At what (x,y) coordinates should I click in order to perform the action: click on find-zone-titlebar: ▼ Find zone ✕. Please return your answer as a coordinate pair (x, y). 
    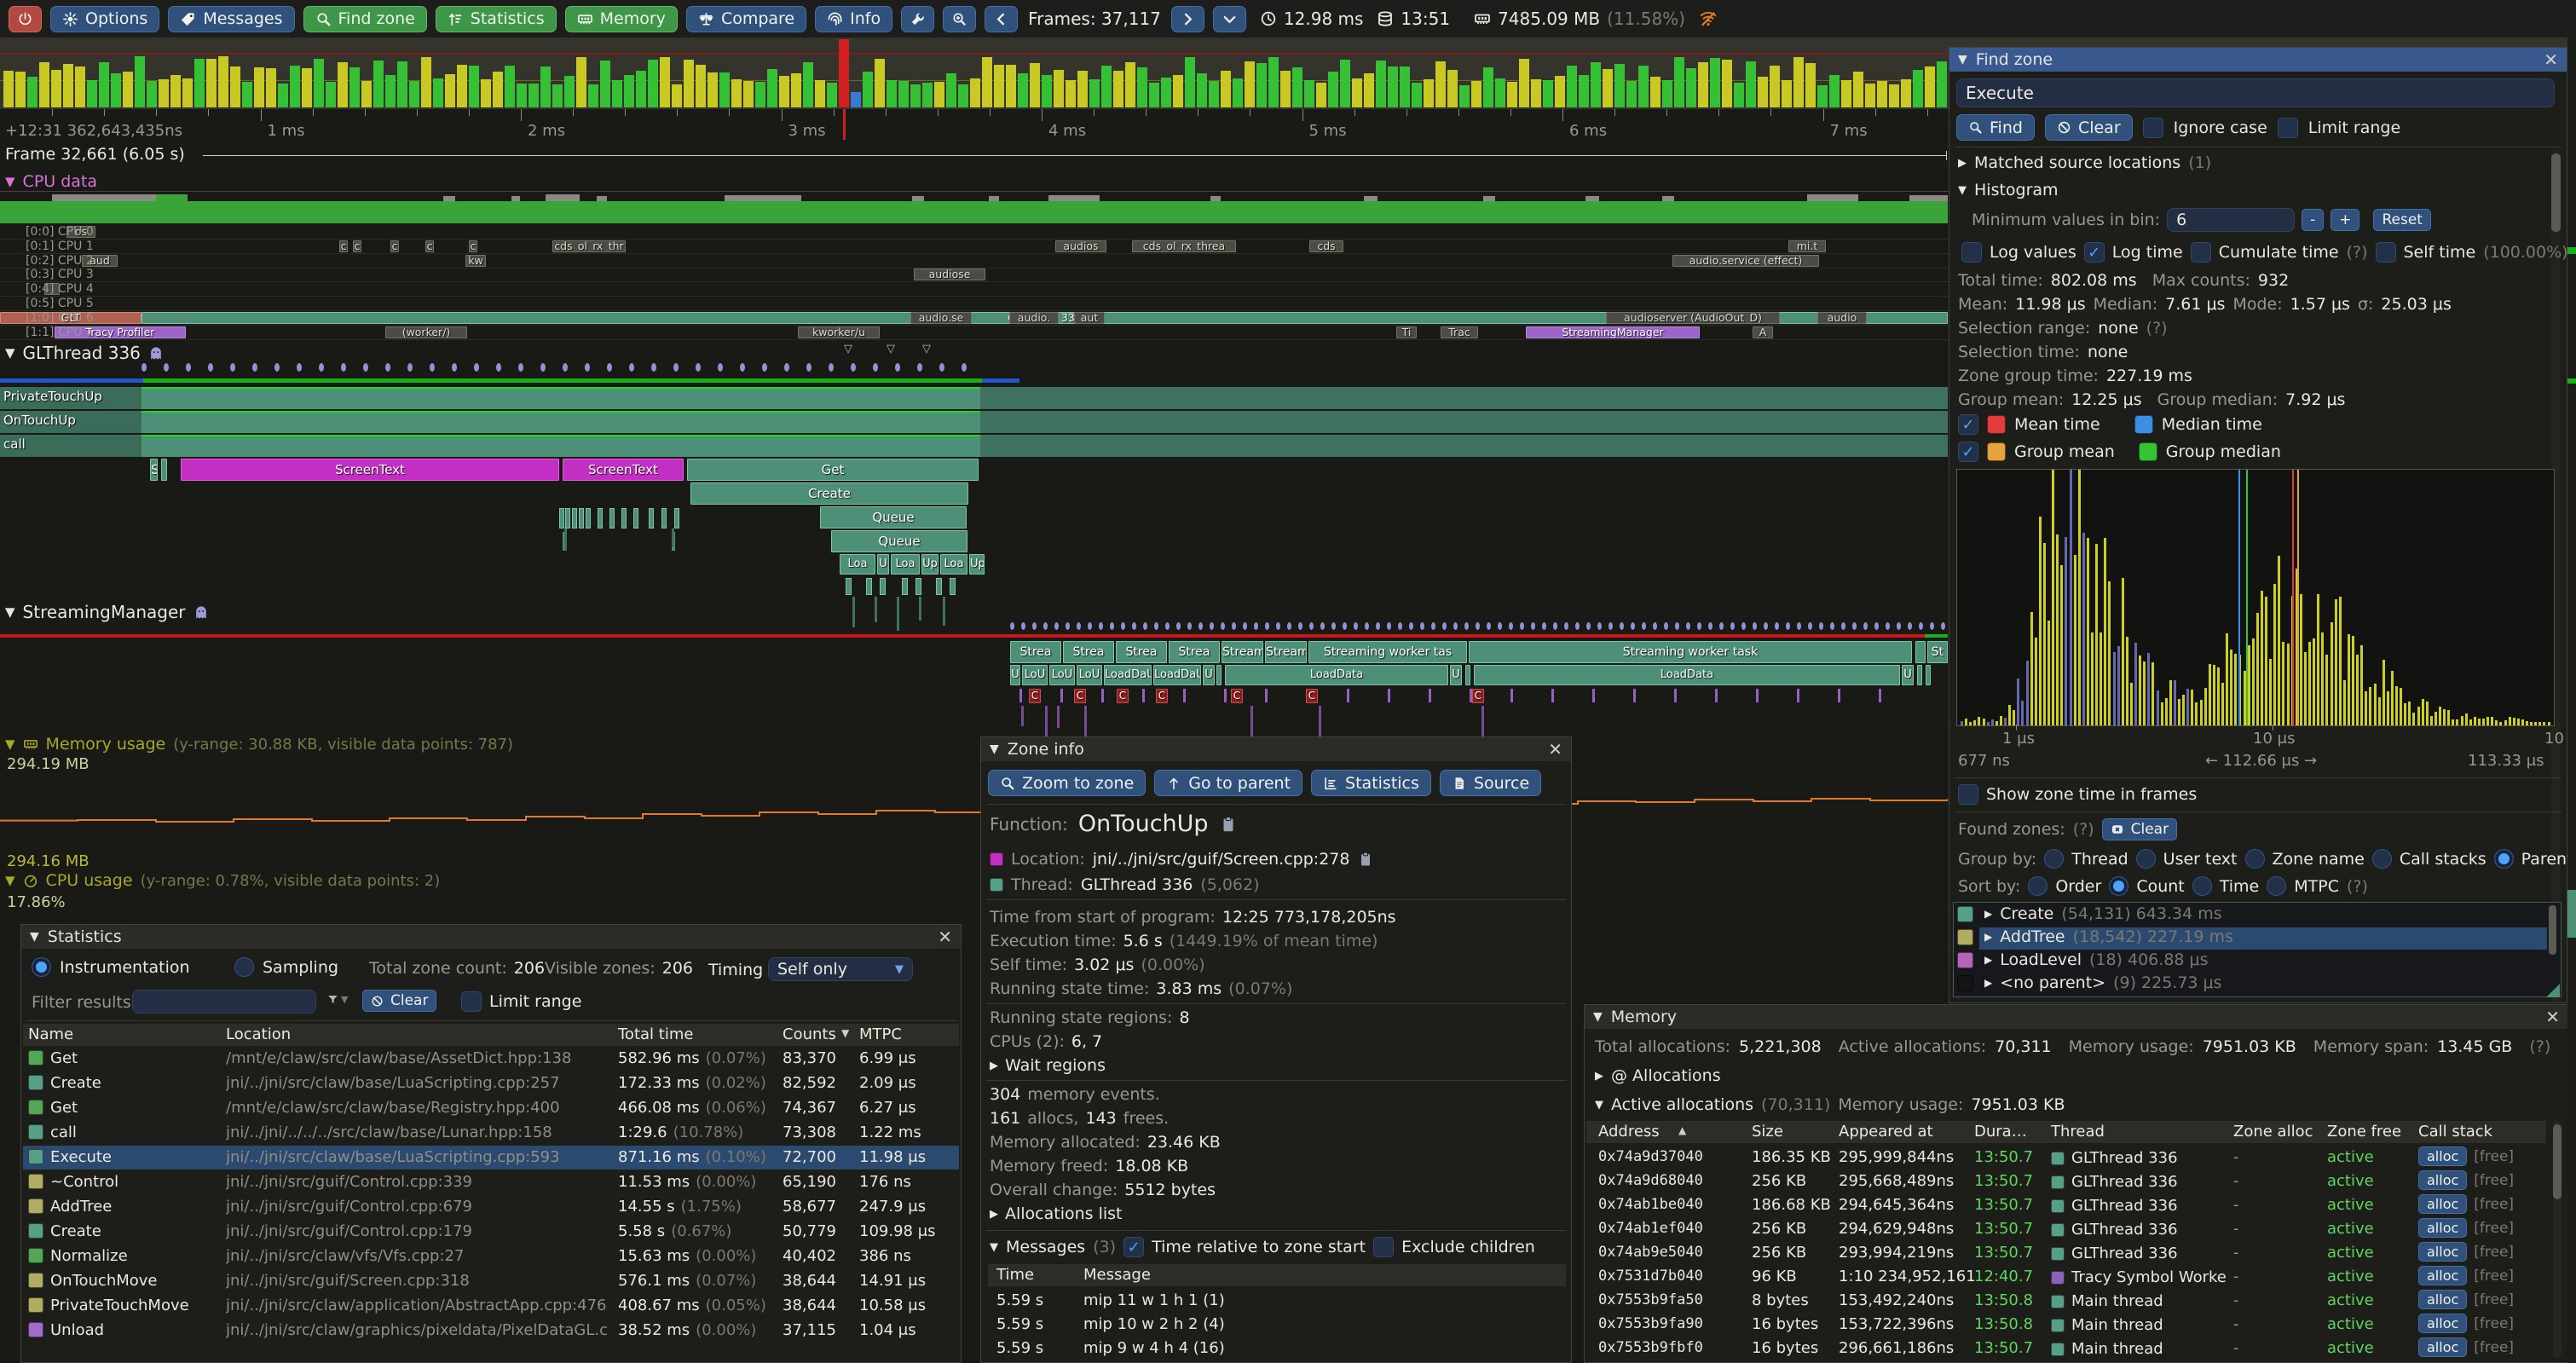
    Looking at the image, I should click on (2258, 60).